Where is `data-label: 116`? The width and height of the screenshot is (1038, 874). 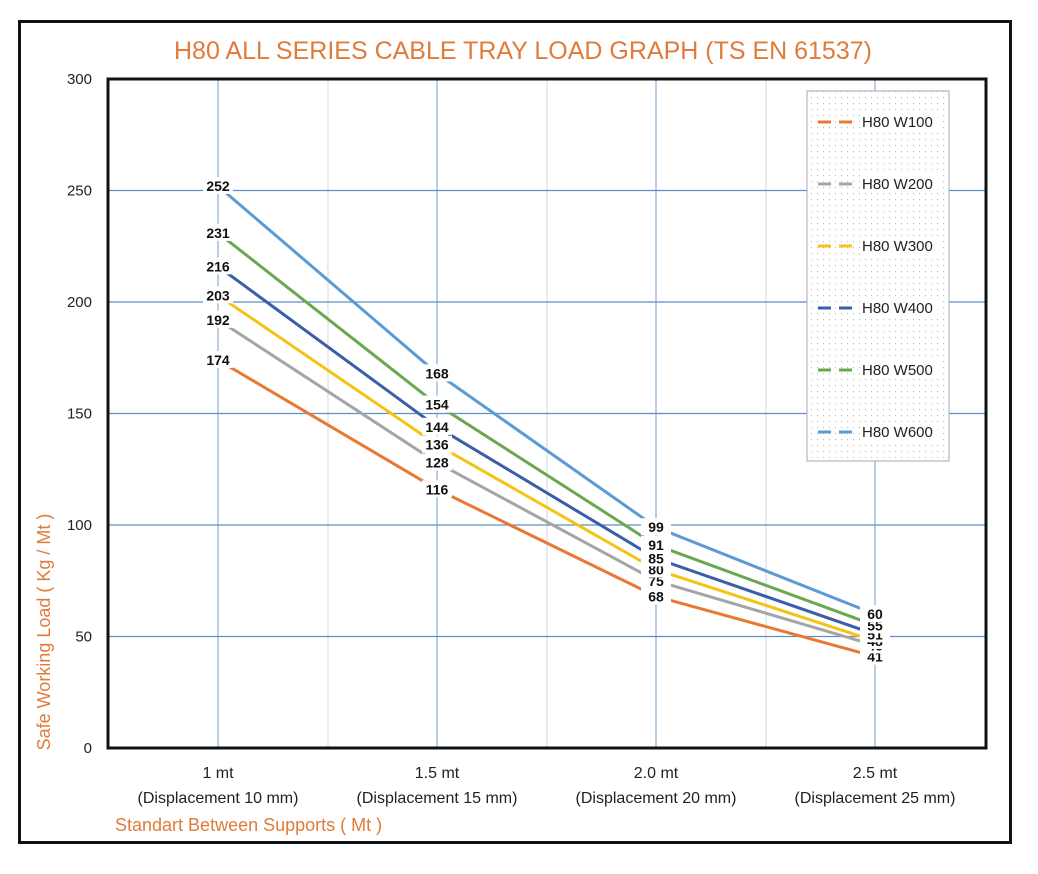
data-label: 116 is located at coordinates (437, 489).